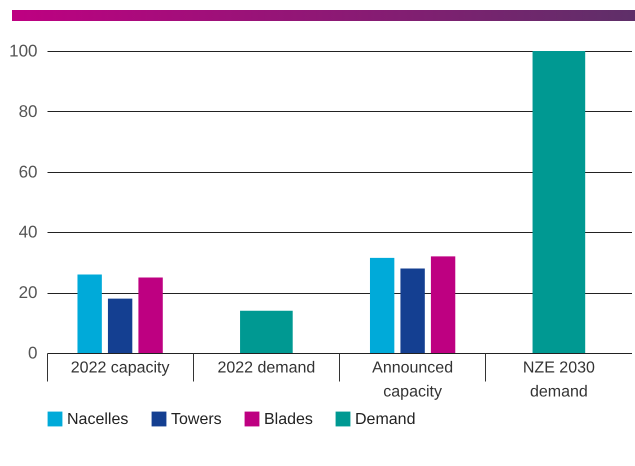  What do you see at coordinates (266, 368) in the screenshot?
I see `x-tick-label: 2022 demand` at bounding box center [266, 368].